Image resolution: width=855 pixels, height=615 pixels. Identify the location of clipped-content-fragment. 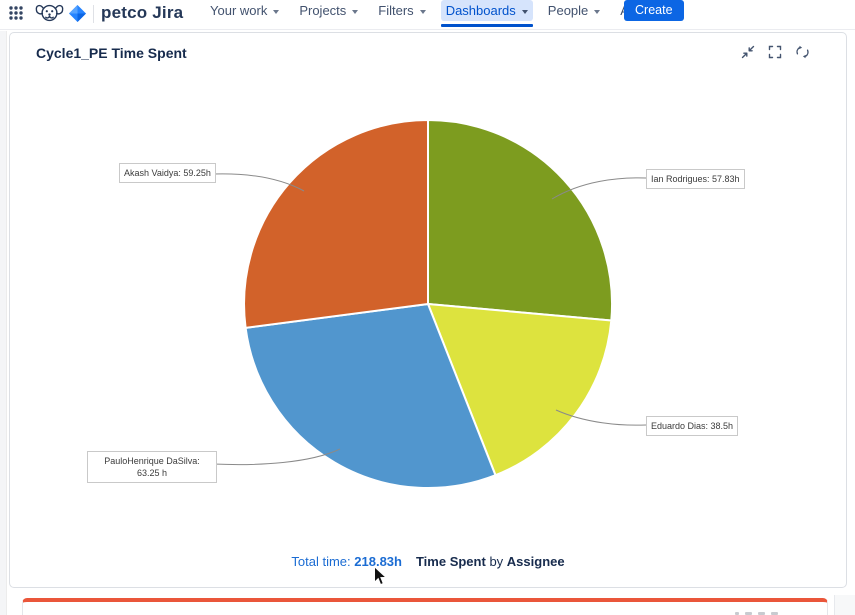
(756, 613).